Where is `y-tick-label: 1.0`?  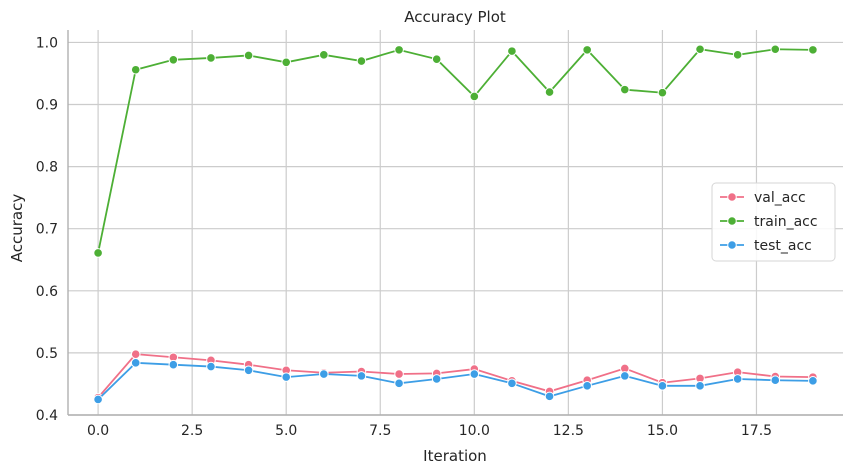
y-tick-label: 1.0 is located at coordinates (47, 43).